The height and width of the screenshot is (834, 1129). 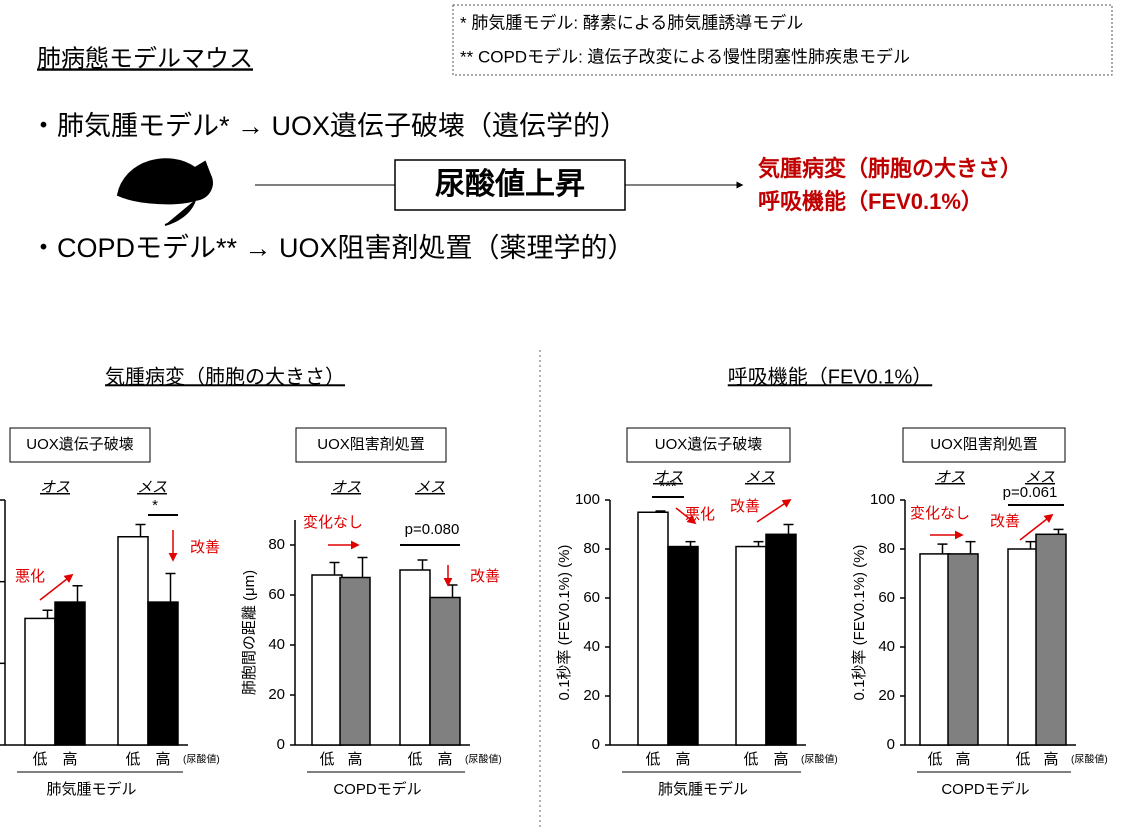 I want to click on note: * 肺気腫モデル: 酵素による肺気腫誘導モデル, so click(x=631, y=22).